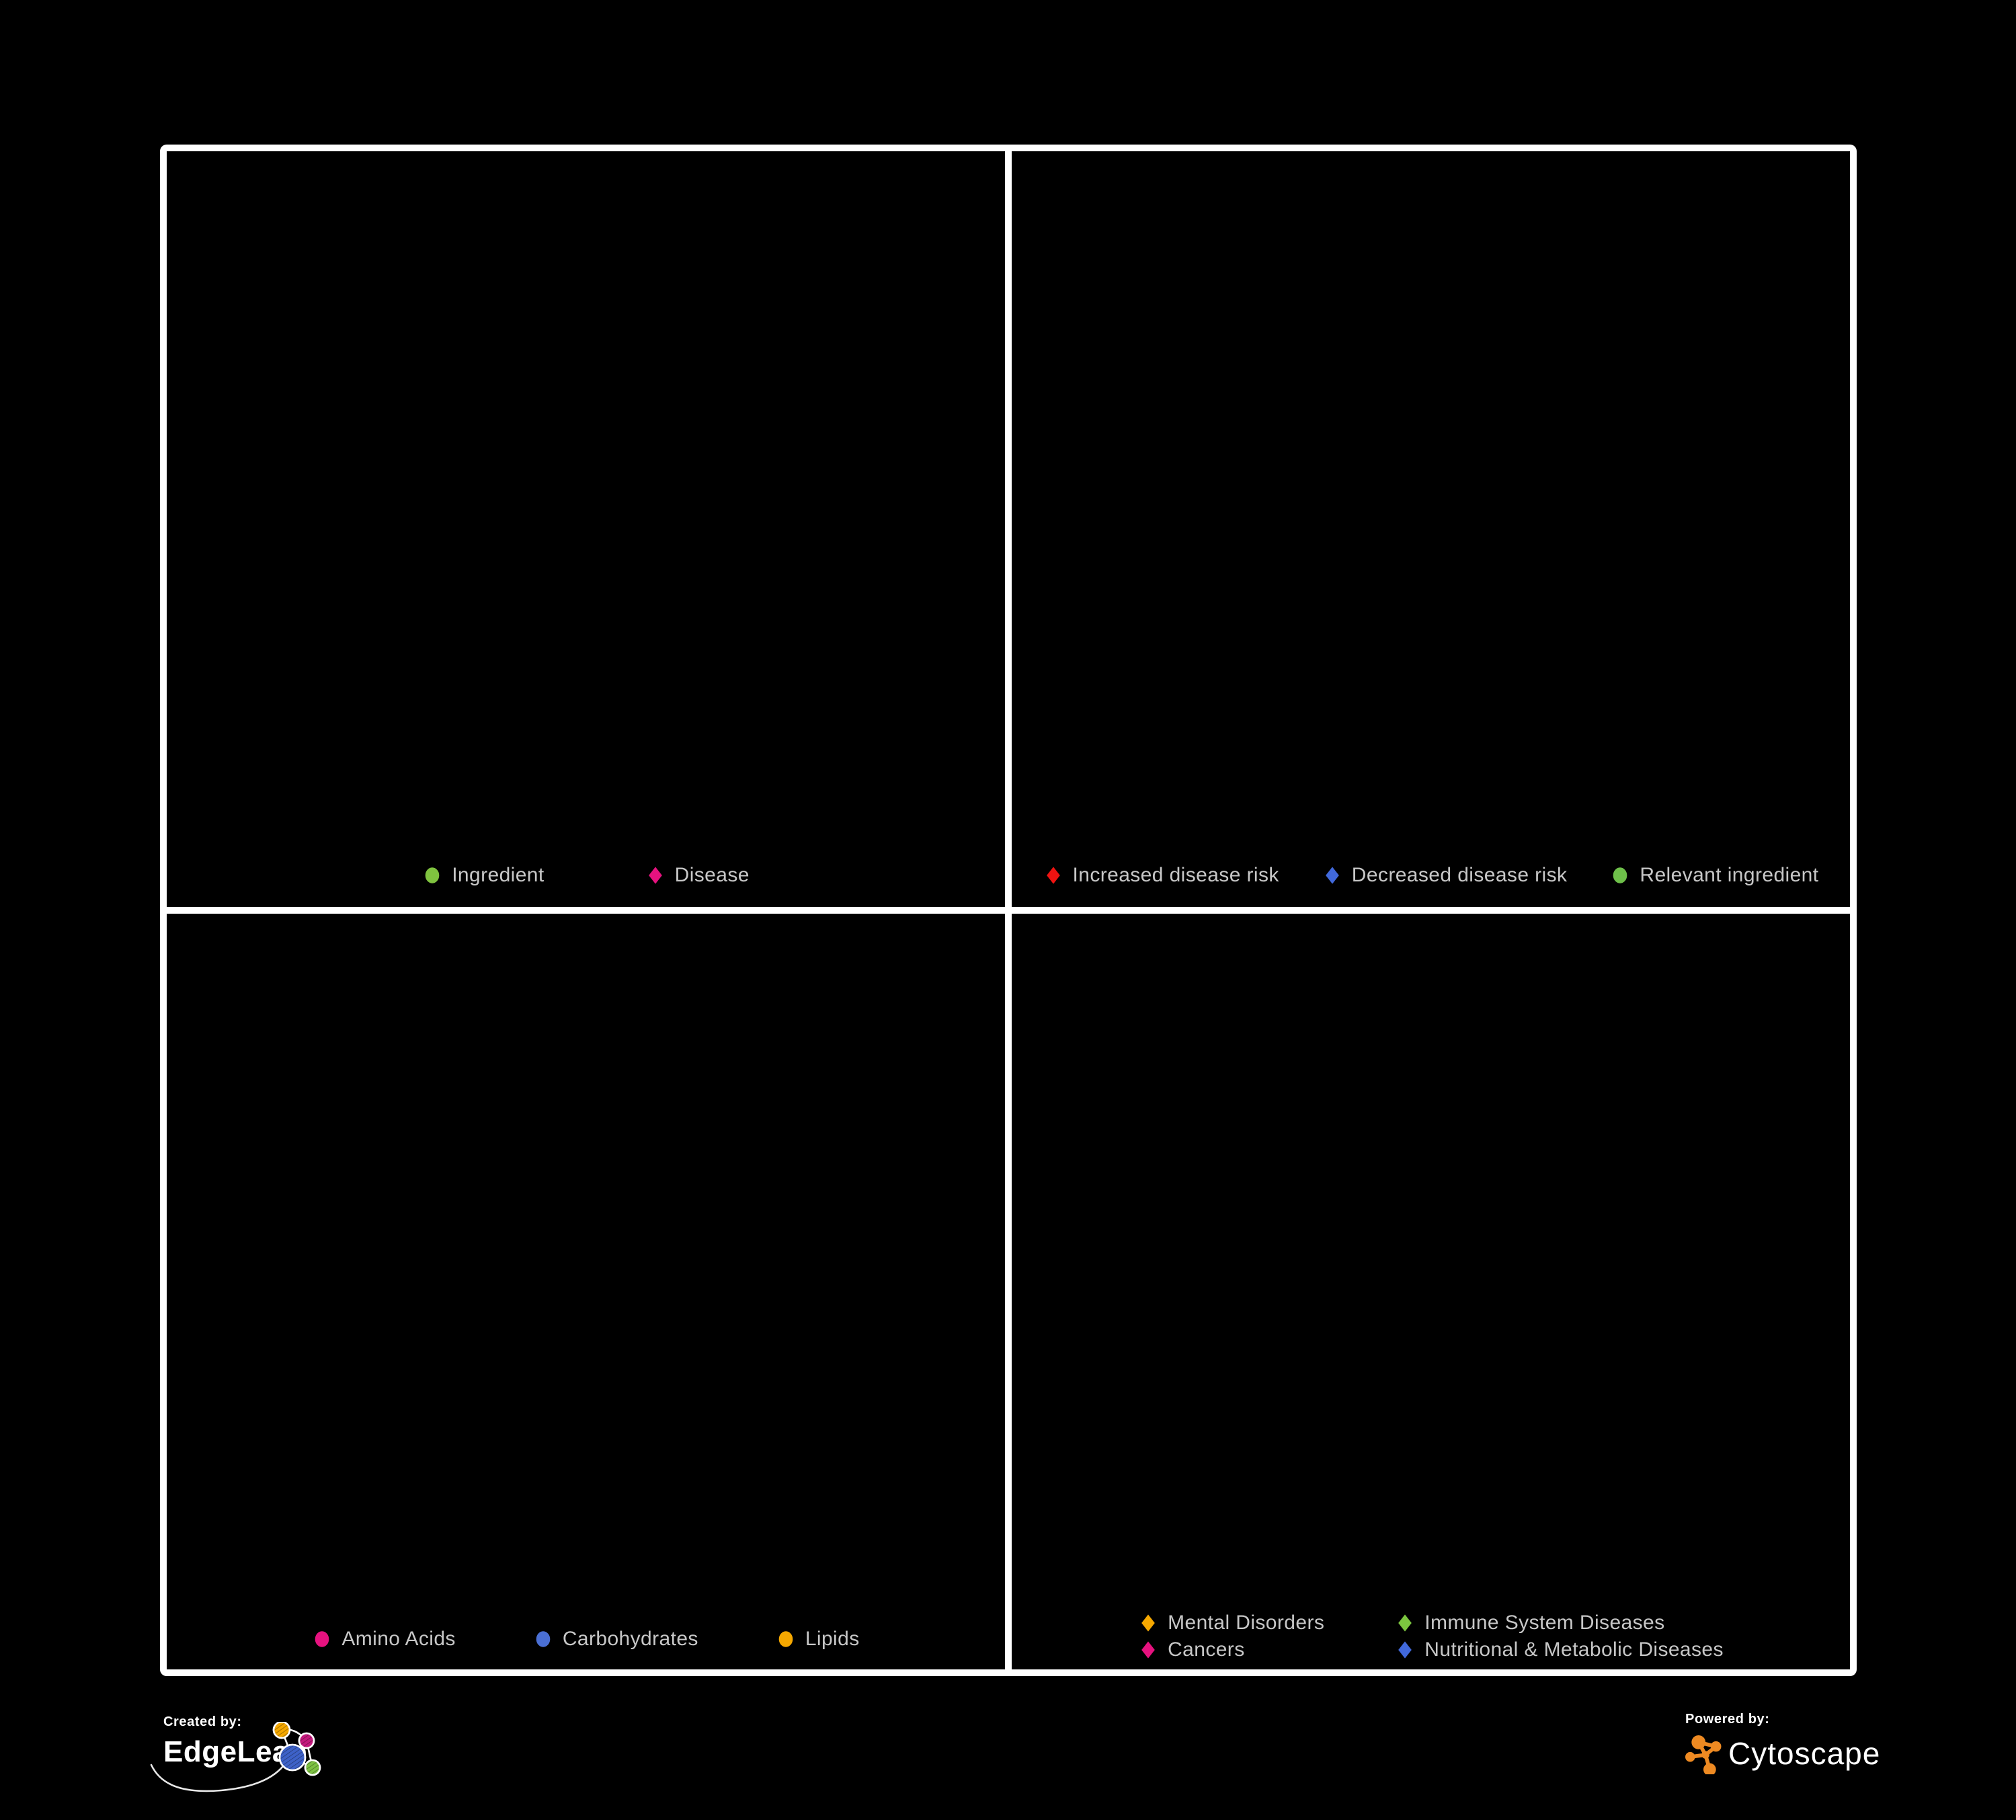 The width and height of the screenshot is (2016, 1820). I want to click on legend-label: Decreased disease risk, so click(1459, 875).